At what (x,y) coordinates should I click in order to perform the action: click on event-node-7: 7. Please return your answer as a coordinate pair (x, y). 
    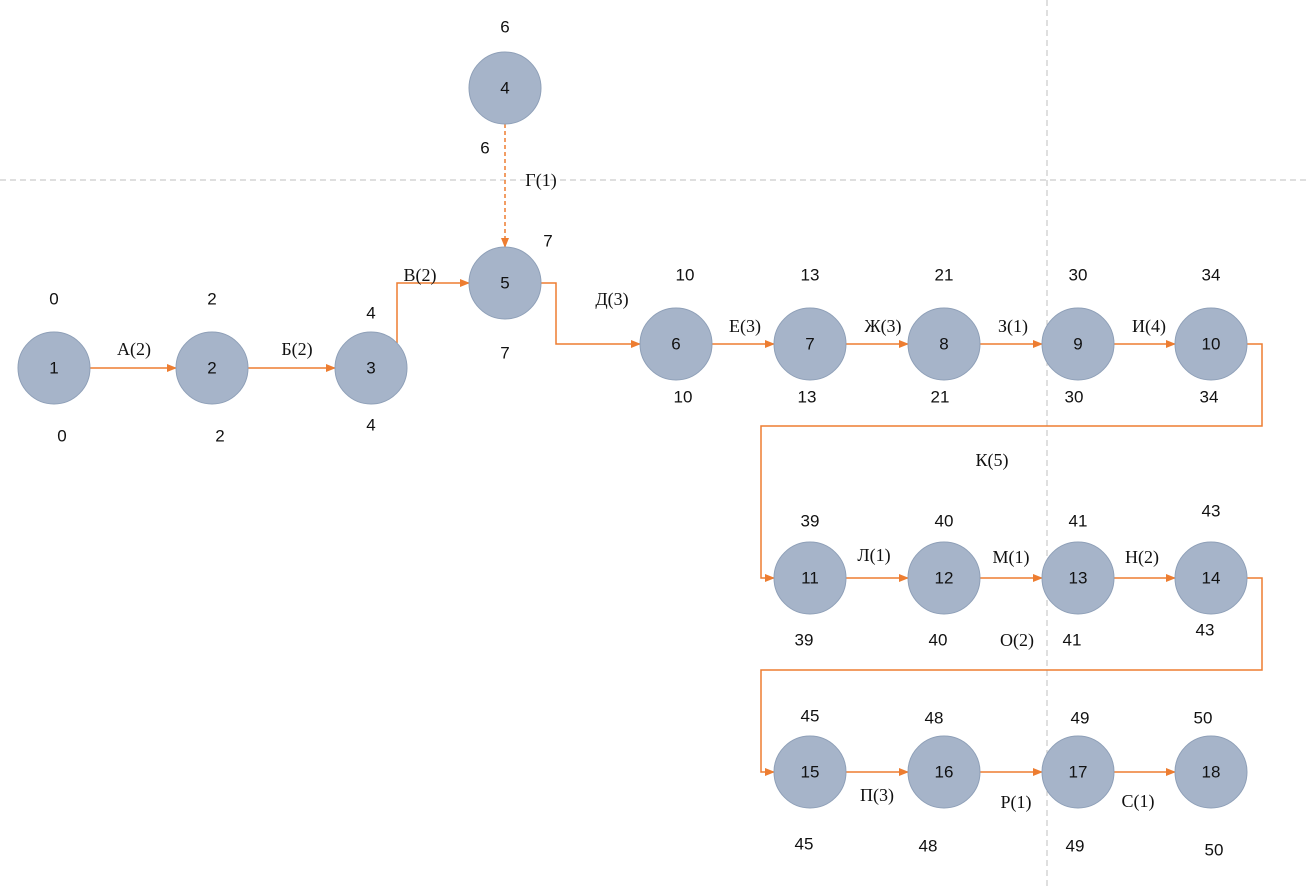
    Looking at the image, I should click on (810, 344).